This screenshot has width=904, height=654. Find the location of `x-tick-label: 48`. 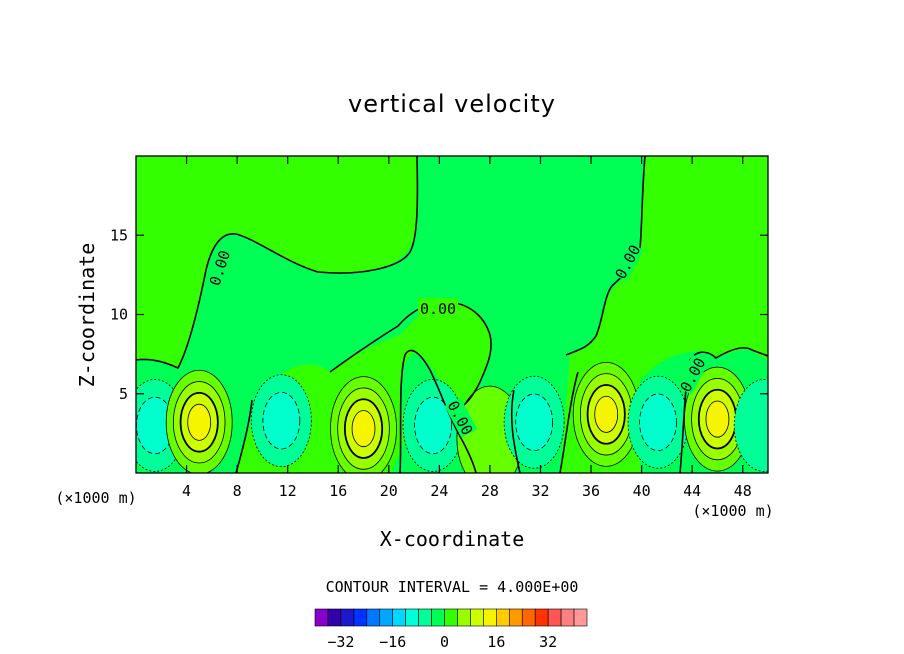

x-tick-label: 48 is located at coordinates (743, 491).